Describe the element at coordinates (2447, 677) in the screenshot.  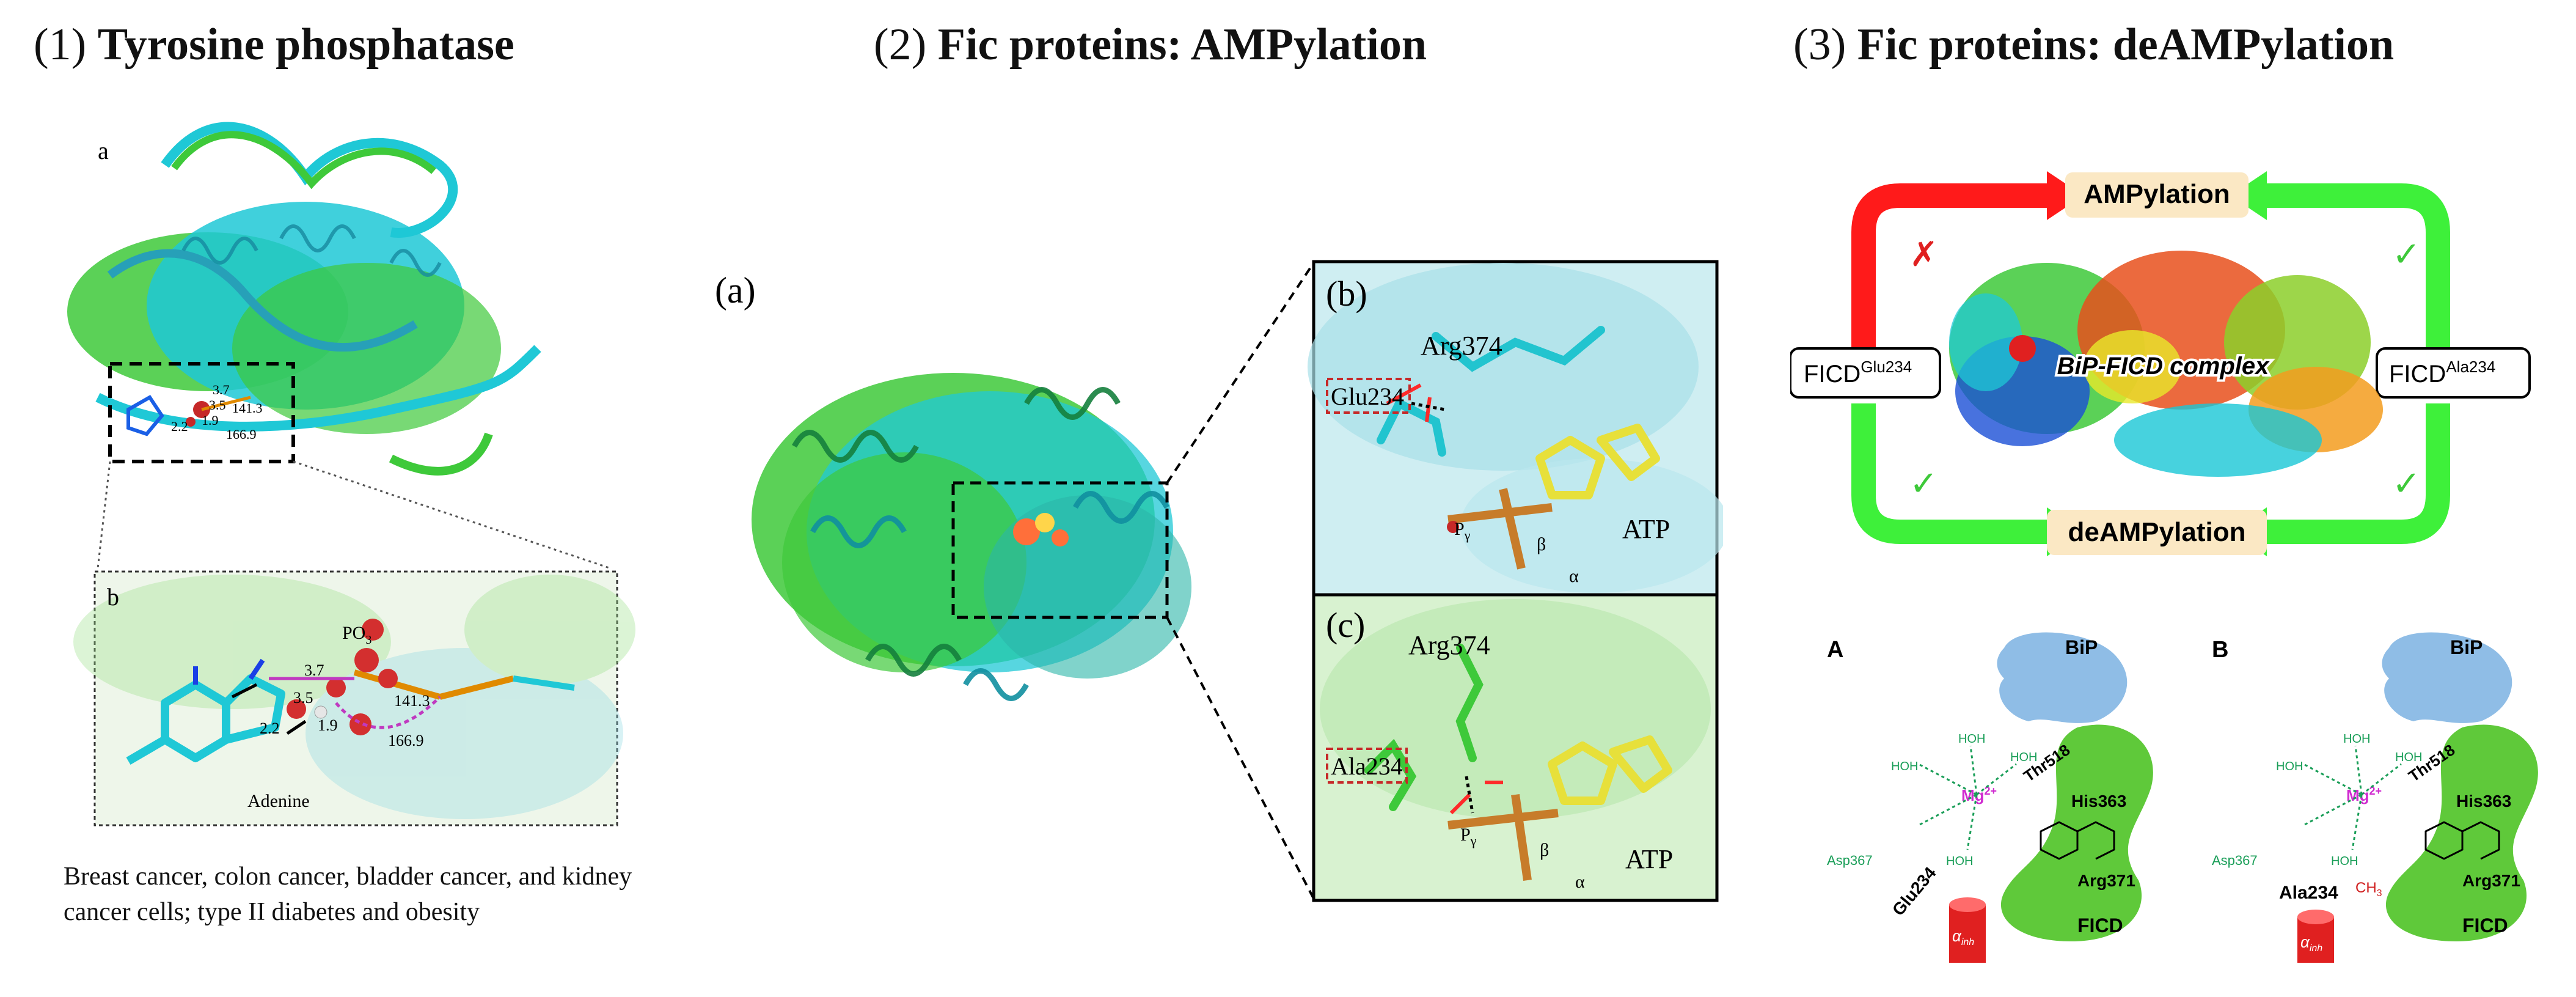
I see `bip-shape-B` at that location.